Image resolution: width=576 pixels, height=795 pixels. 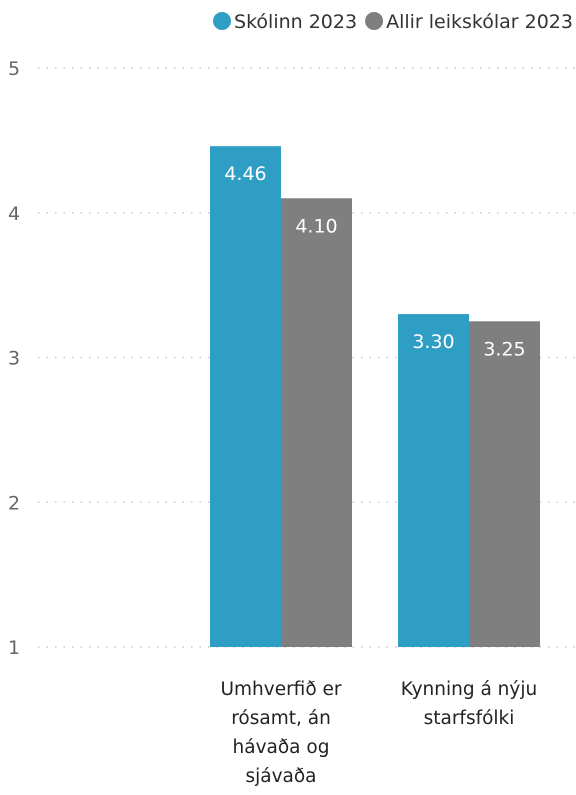 I want to click on legend-label-2: Allir leikskólar 2023, so click(x=479, y=22).